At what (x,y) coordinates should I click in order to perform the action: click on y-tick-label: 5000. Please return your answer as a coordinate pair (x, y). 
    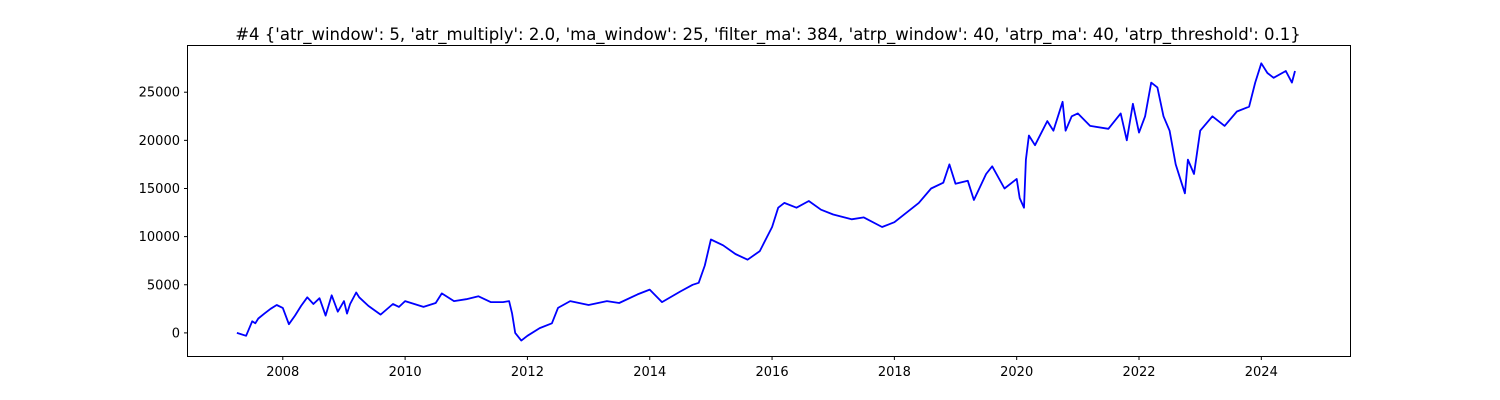
    Looking at the image, I should click on (163, 285).